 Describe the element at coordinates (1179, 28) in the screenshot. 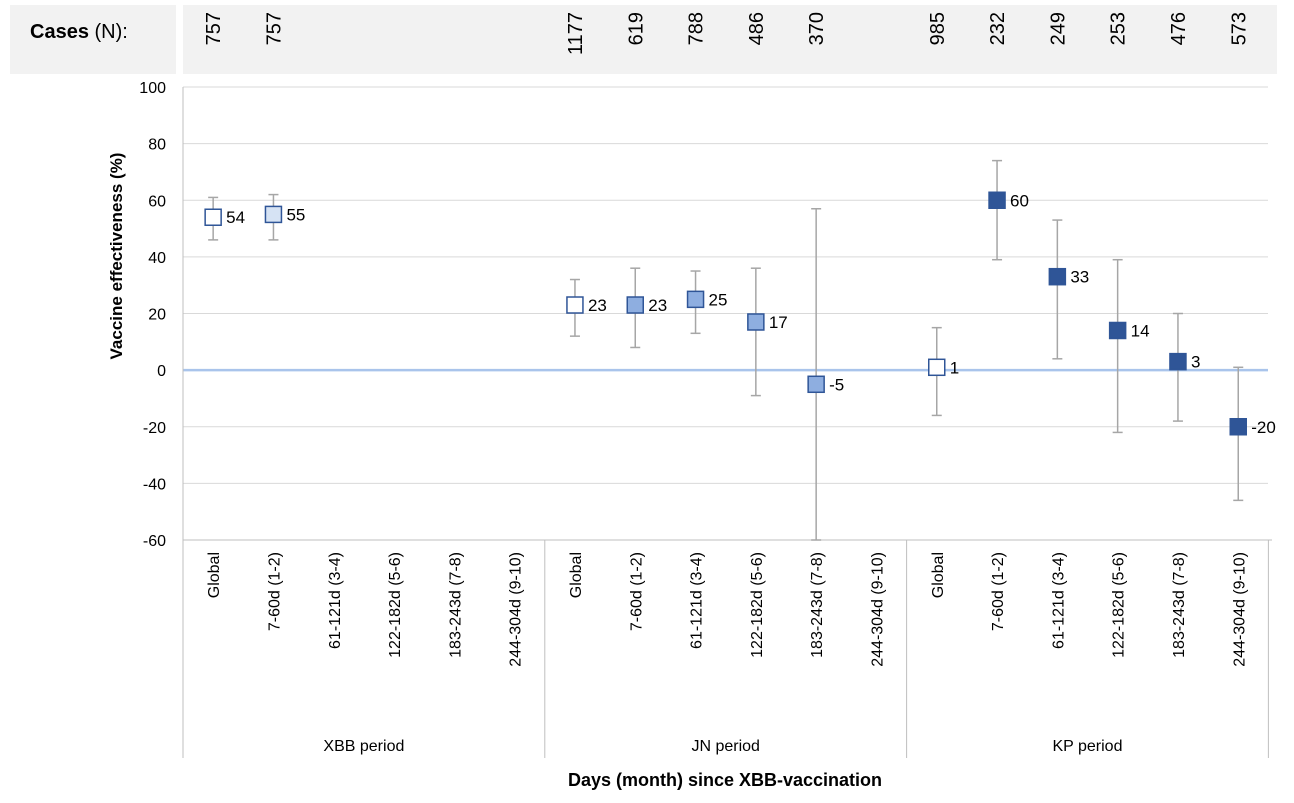

I see `cases-count: 476` at that location.